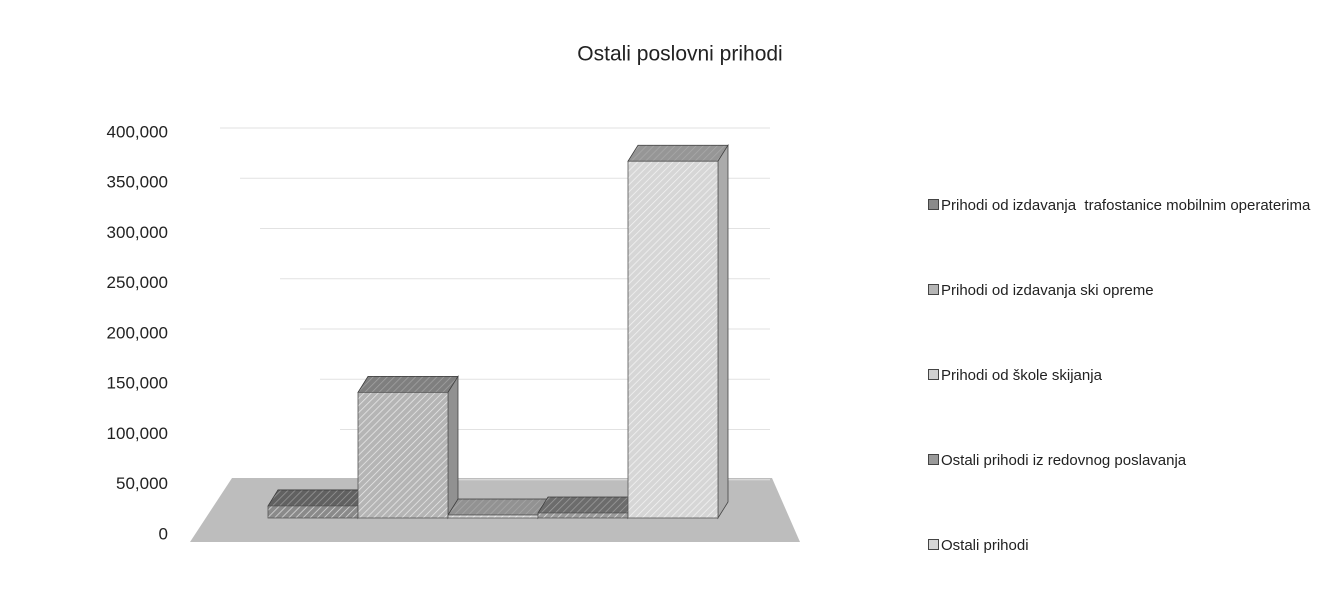 This screenshot has width=1324, height=590. What do you see at coordinates (137, 332) in the screenshot?
I see `y-tick-label: 200,000` at bounding box center [137, 332].